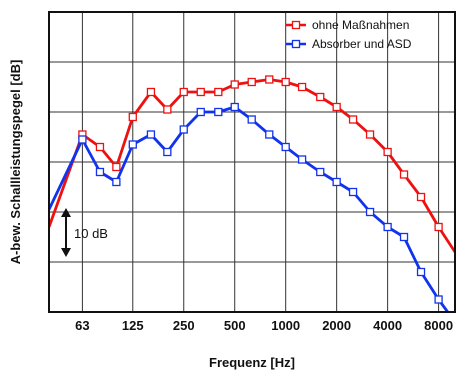  Describe the element at coordinates (336, 325) in the screenshot. I see `x-tick-label-2000: 2000` at that location.